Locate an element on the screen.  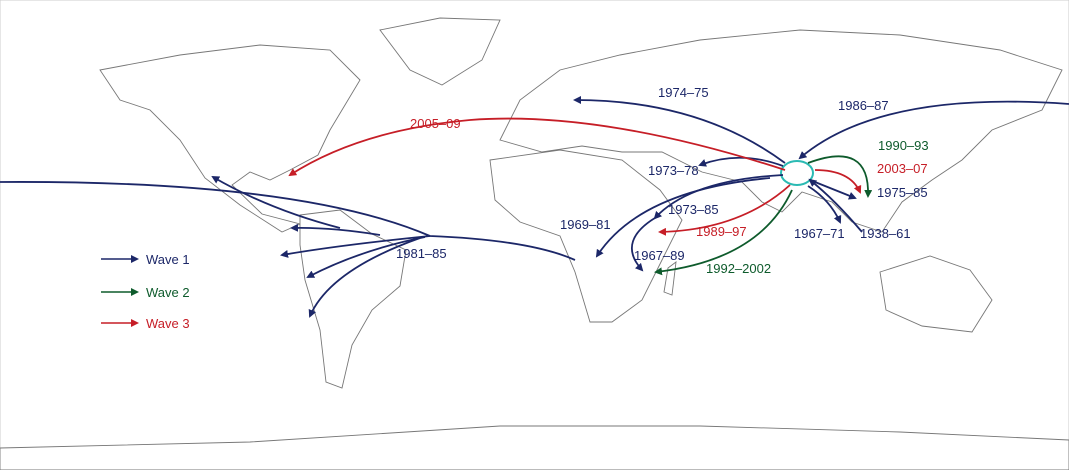
australia is located at coordinates (936, 294).